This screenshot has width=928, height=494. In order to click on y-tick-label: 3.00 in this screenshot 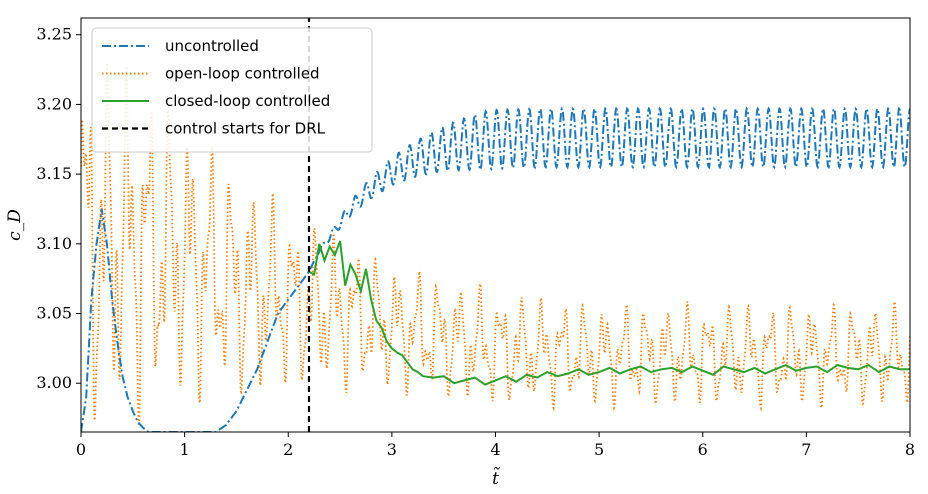, I will do `click(54, 382)`.